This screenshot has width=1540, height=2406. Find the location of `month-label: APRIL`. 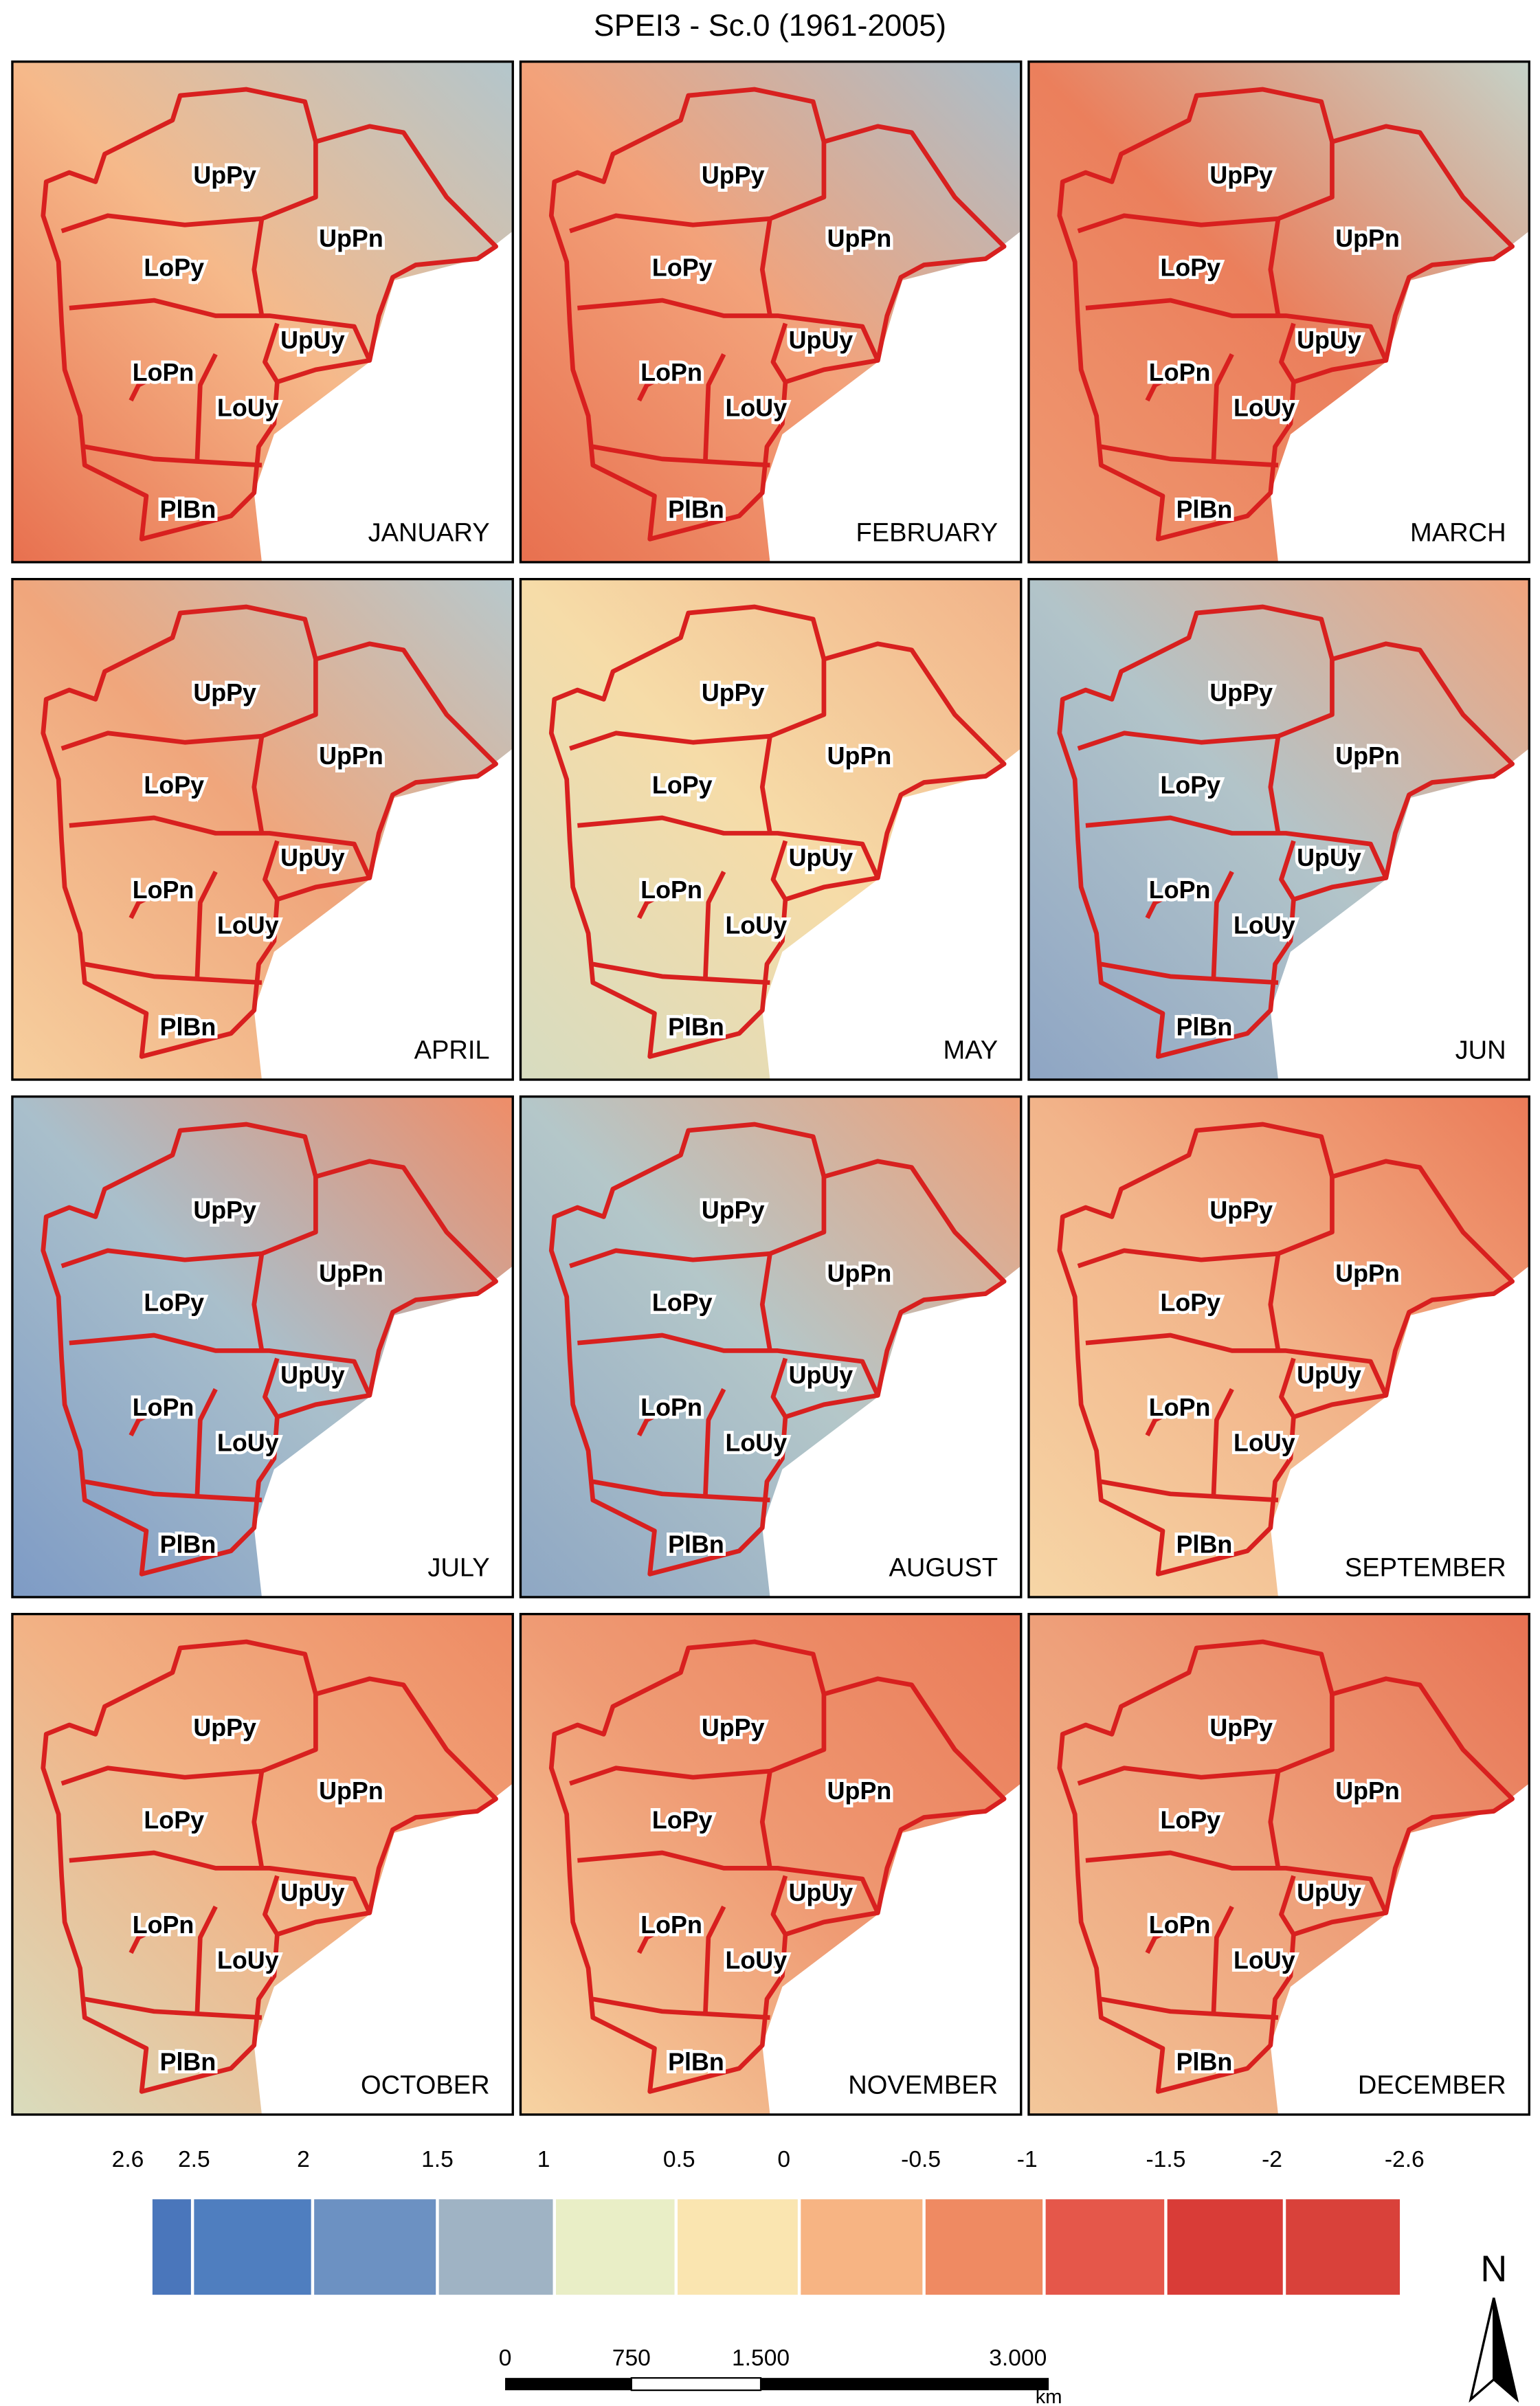

month-label: APRIL is located at coordinates (452, 1050).